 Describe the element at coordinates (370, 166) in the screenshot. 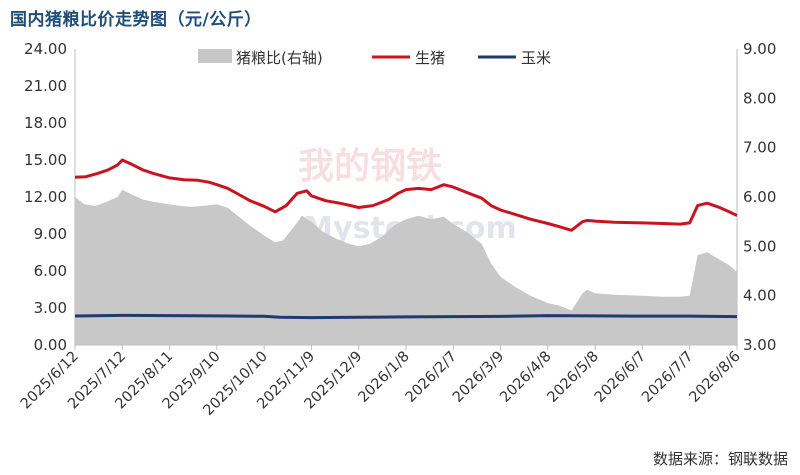

I see `svg-text: 我的钢铁` at that location.